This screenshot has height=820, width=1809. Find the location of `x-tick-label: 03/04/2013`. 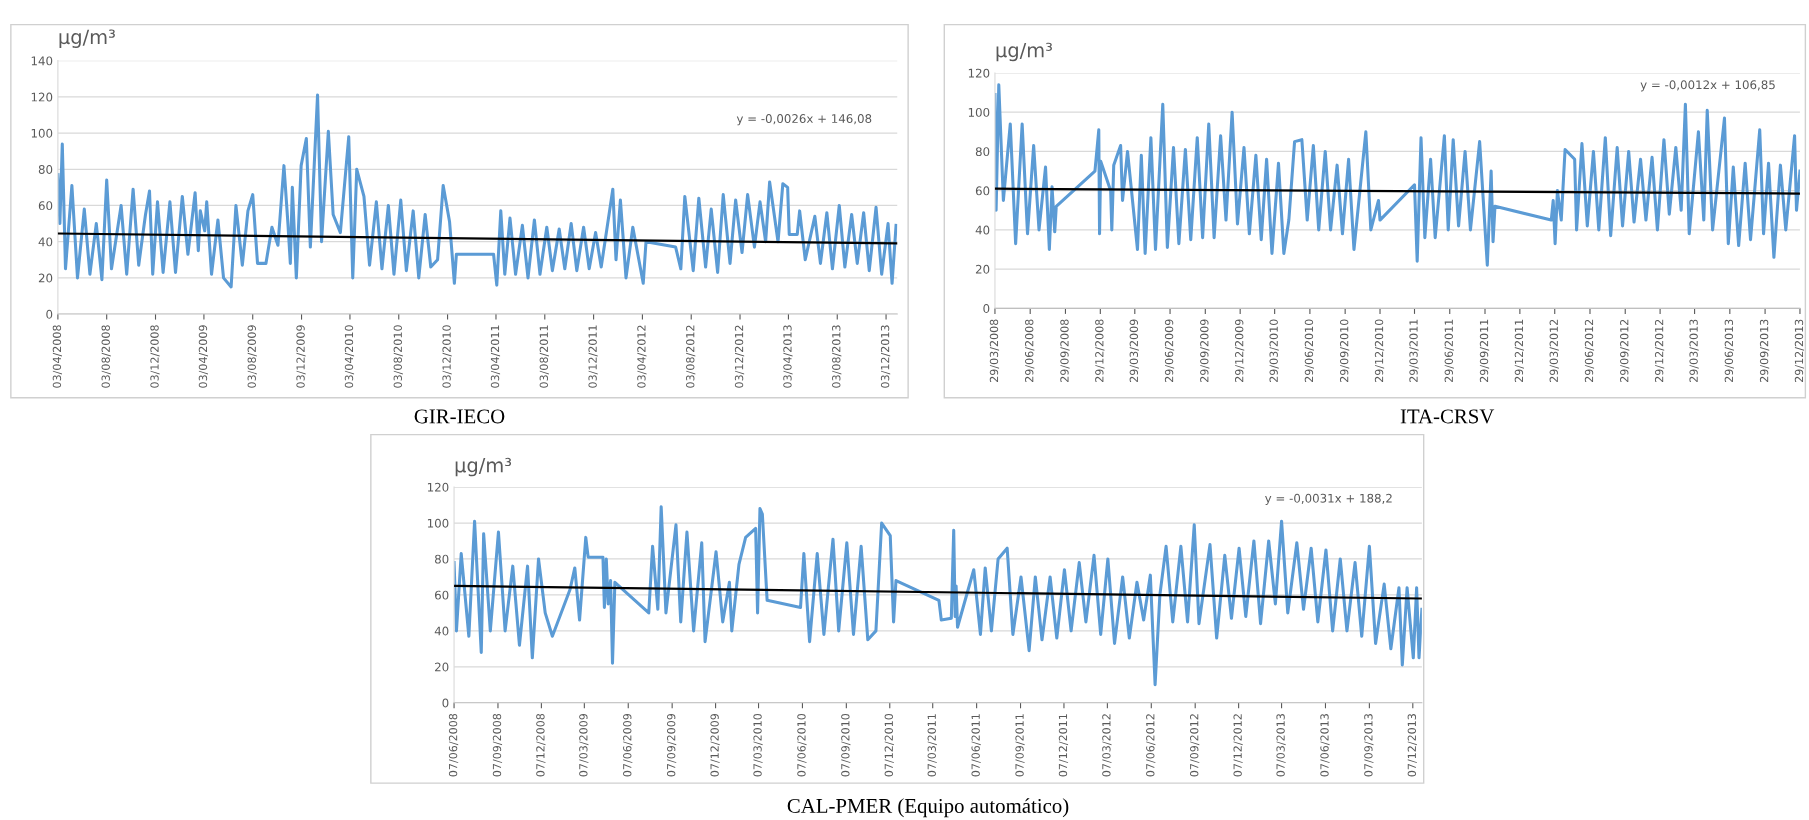

x-tick-label: 03/04/2013 is located at coordinates (788, 356).